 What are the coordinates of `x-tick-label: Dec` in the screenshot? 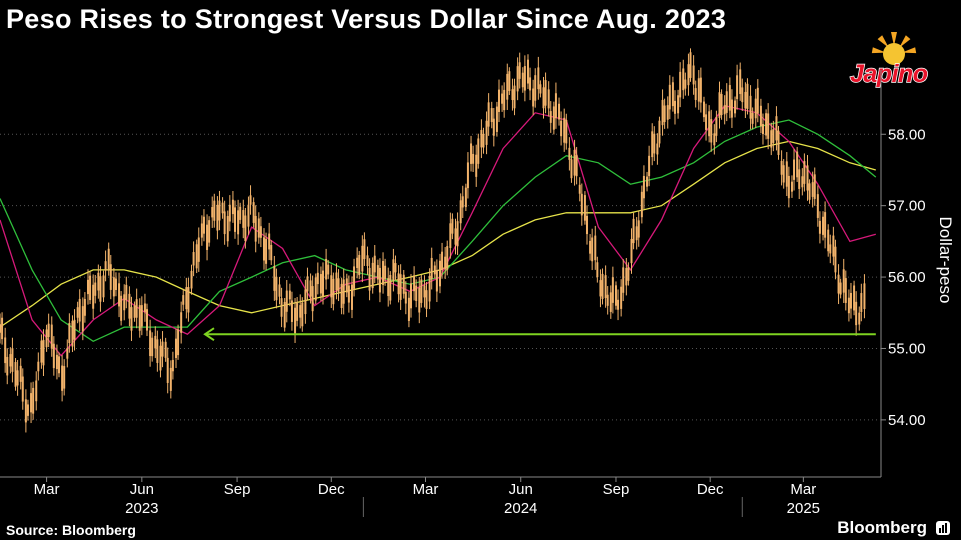 It's located at (710, 489).